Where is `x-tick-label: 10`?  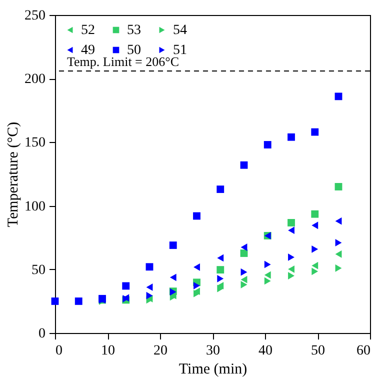 x-tick-label: 10 is located at coordinates (108, 351).